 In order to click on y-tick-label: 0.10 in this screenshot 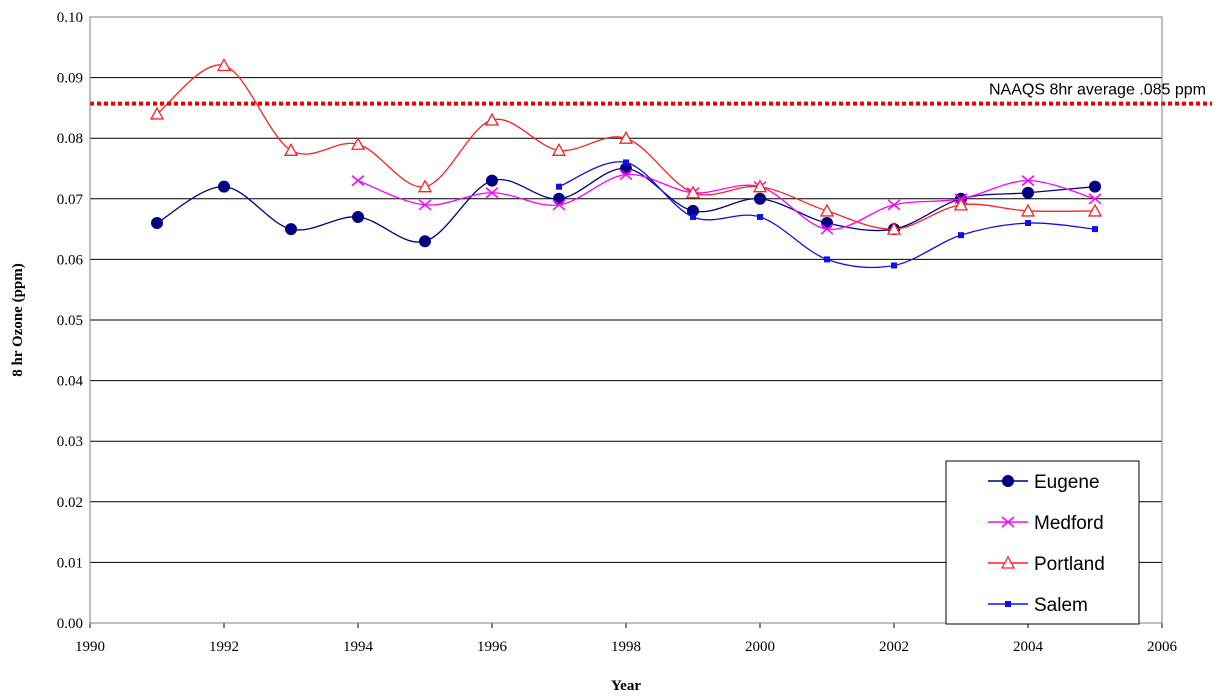, I will do `click(70, 18)`.